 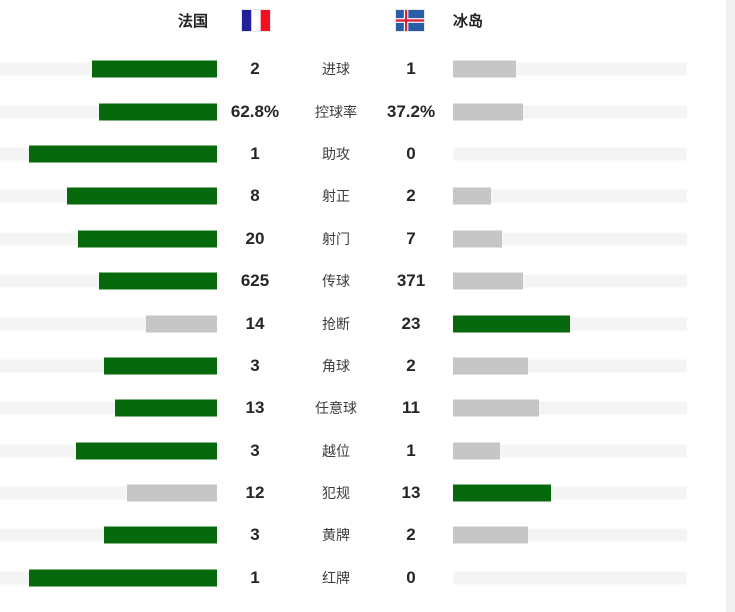 What do you see at coordinates (336, 365) in the screenshot?
I see `stat-label: 角球` at bounding box center [336, 365].